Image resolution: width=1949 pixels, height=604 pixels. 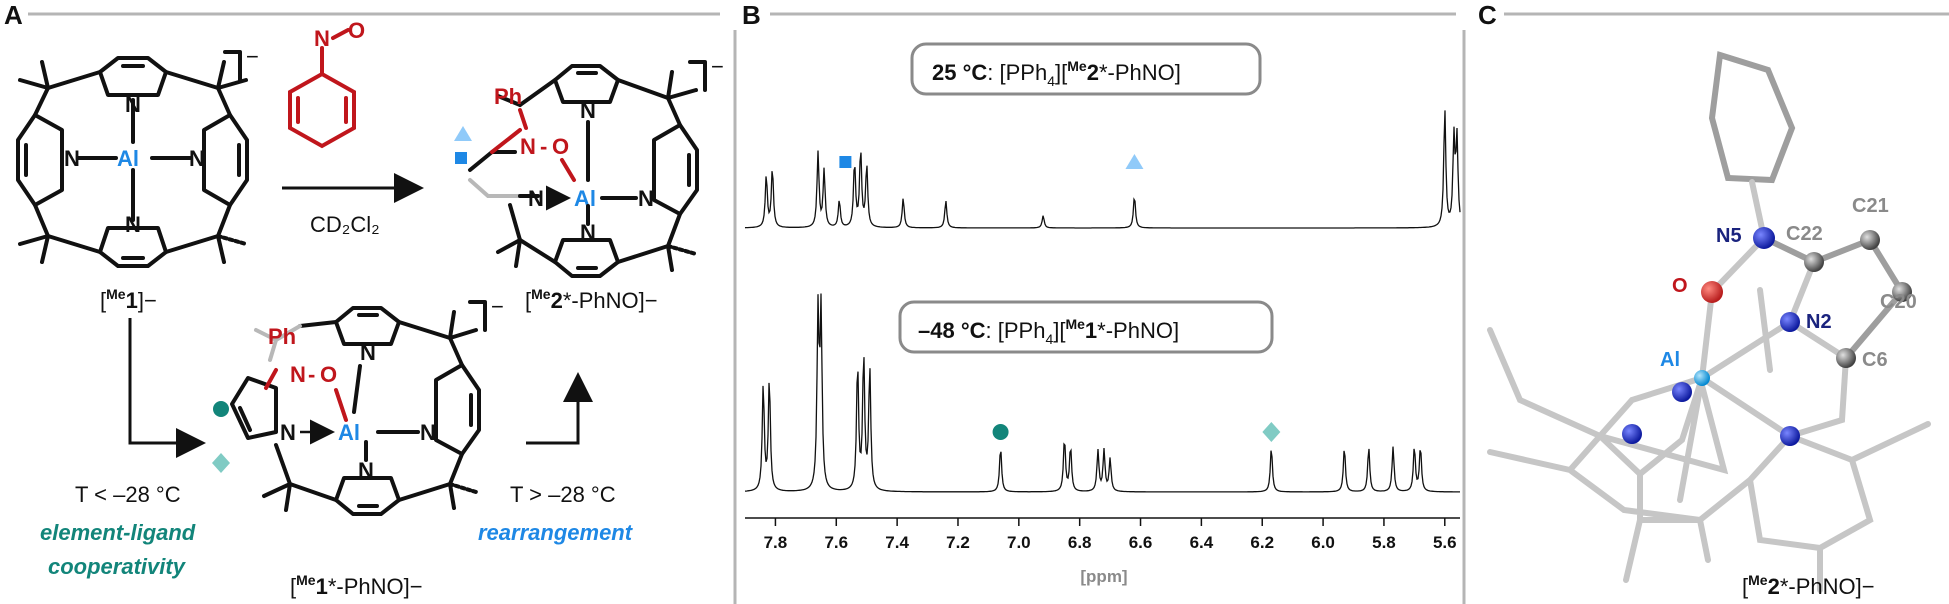 I want to click on marker-triangle-scheme, so click(x=463, y=133).